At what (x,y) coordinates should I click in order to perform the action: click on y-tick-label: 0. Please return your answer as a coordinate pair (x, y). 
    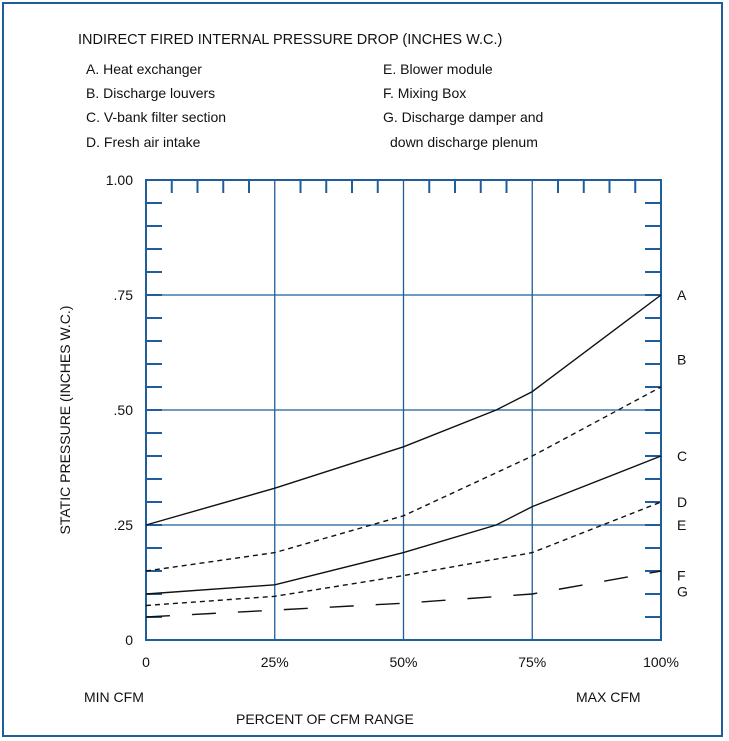
    Looking at the image, I should click on (129, 640).